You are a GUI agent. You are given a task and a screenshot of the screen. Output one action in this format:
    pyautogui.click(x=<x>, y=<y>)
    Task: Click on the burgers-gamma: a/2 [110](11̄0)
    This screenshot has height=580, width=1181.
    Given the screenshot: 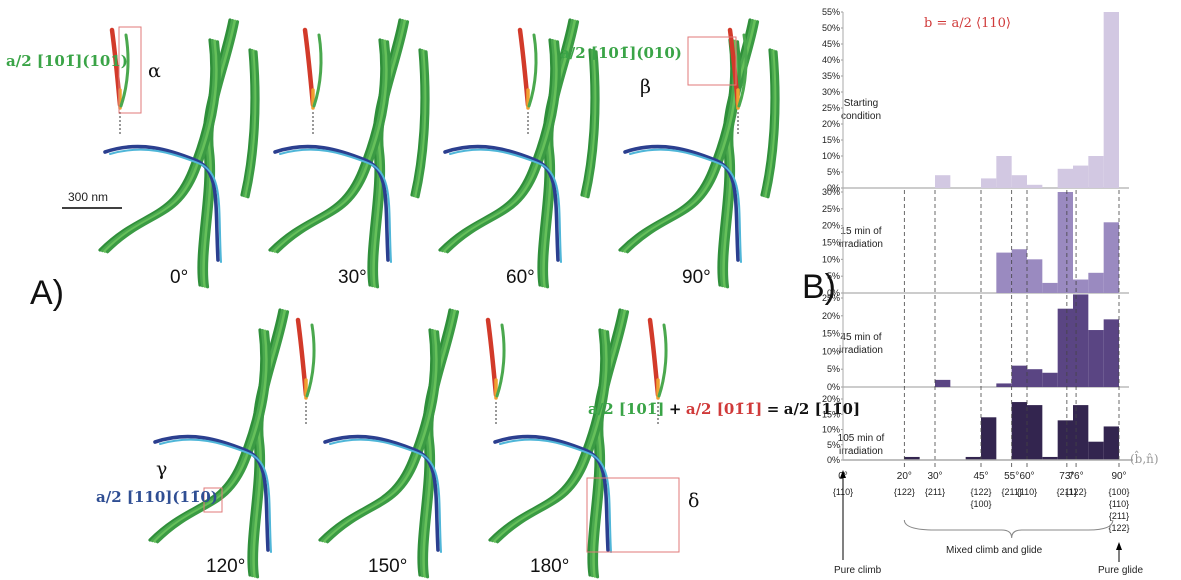 What is the action you would take?
    pyautogui.click(x=157, y=497)
    